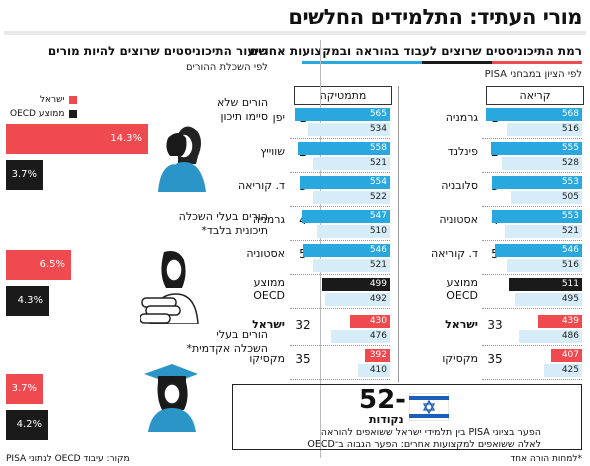  What do you see at coordinates (234, 230) in the screenshot?
I see `parent-group-label: תיכונית בלבד*` at bounding box center [234, 230].